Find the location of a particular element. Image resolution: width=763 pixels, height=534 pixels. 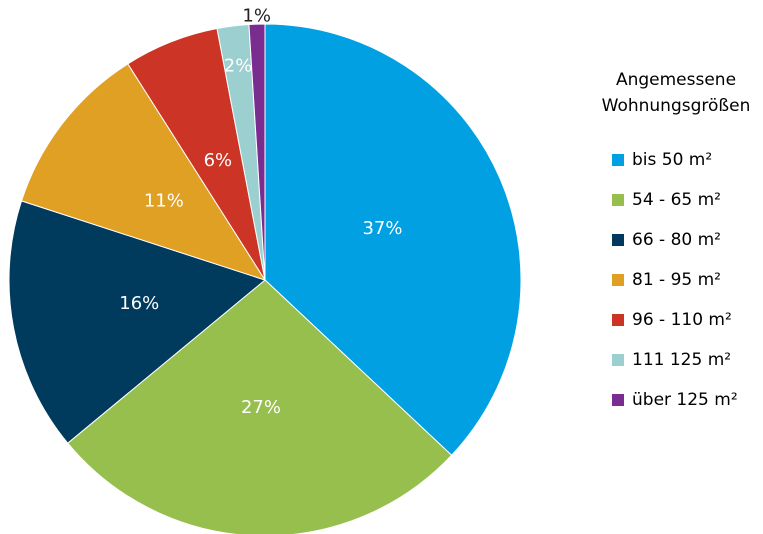

legend-label: 54 - 65 m² is located at coordinates (676, 200).